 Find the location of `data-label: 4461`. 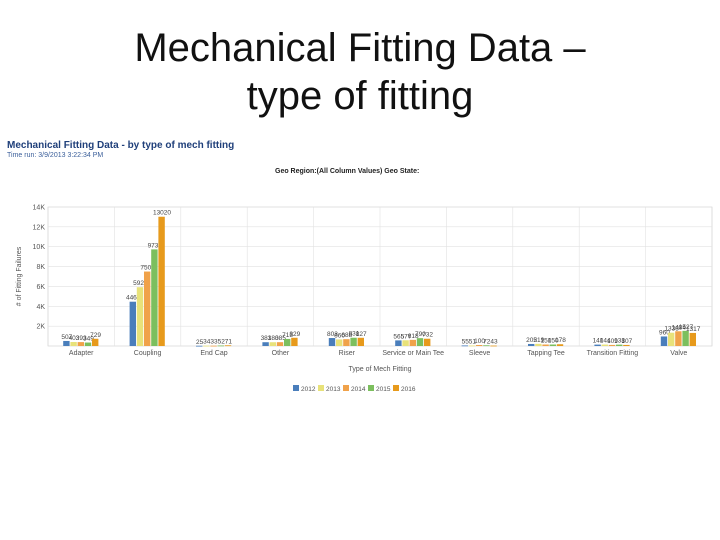

data-label: 4461 is located at coordinates (133, 298).